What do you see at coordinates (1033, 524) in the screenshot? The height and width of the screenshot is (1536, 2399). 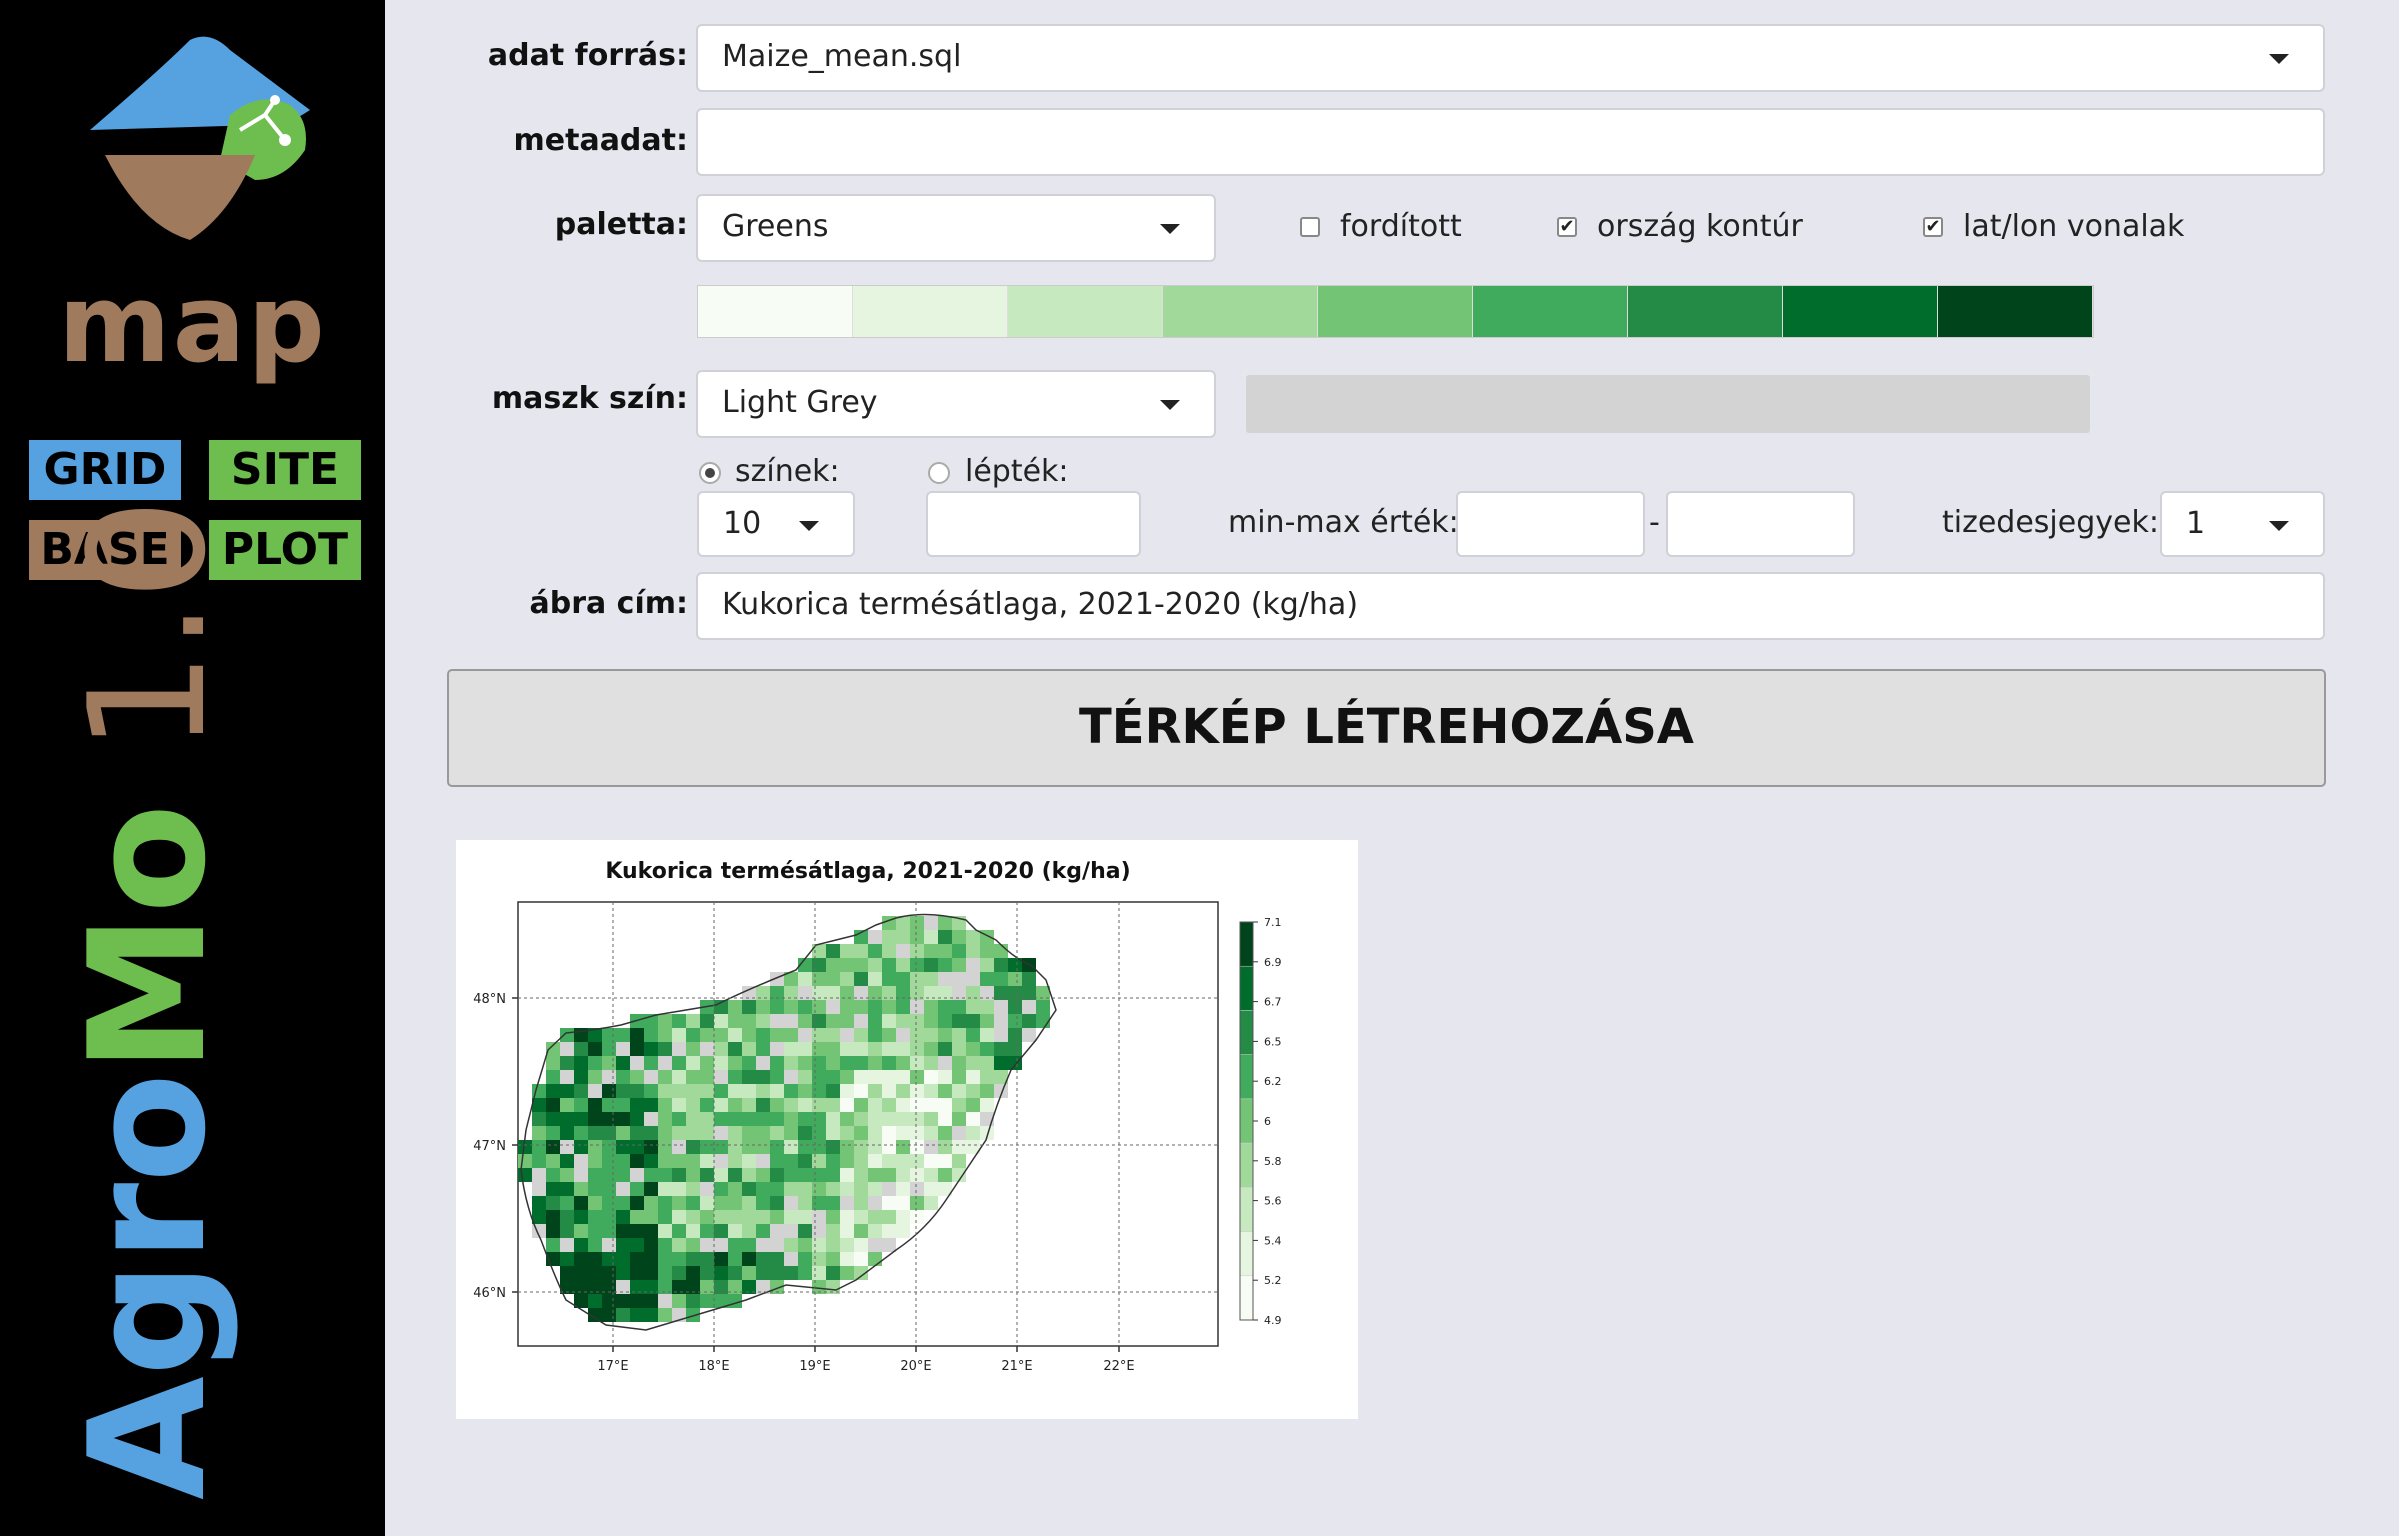 I see `scale-input` at bounding box center [1033, 524].